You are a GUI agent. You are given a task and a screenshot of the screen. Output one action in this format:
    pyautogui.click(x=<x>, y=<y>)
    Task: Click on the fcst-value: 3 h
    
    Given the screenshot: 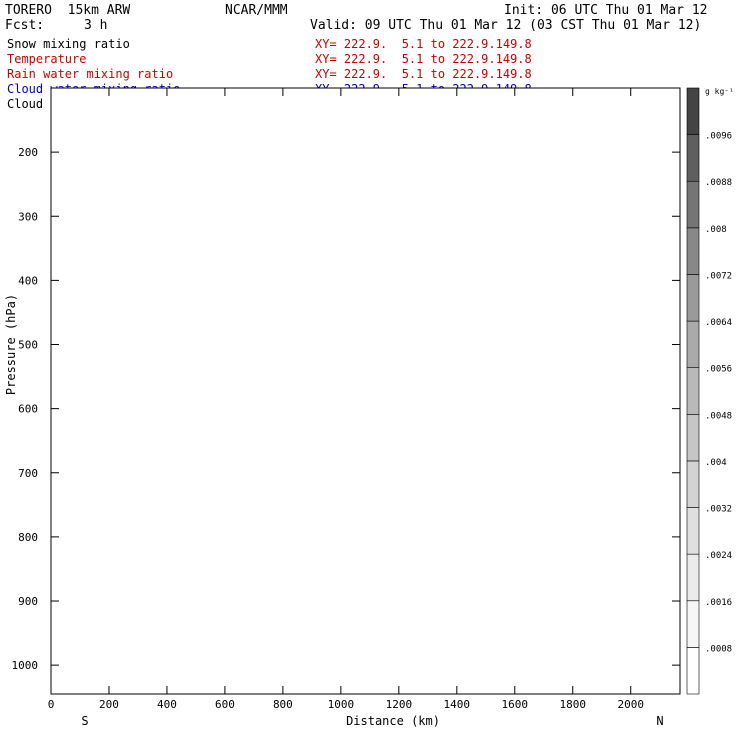 What is the action you would take?
    pyautogui.click(x=96, y=25)
    